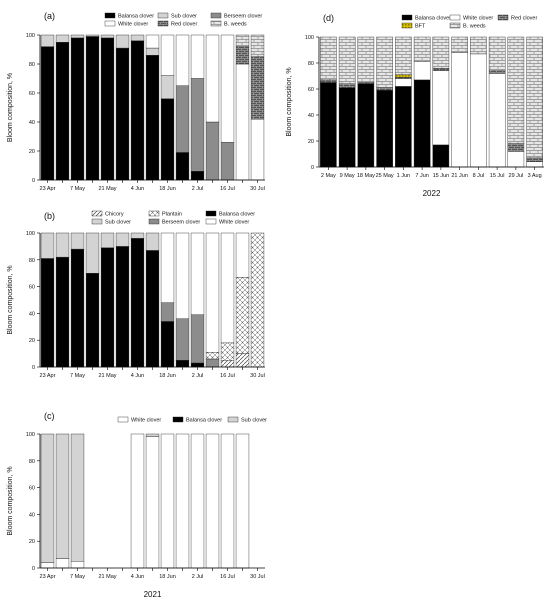 The image size is (550, 603). I want to click on legend-label: Red clover, so click(524, 19).